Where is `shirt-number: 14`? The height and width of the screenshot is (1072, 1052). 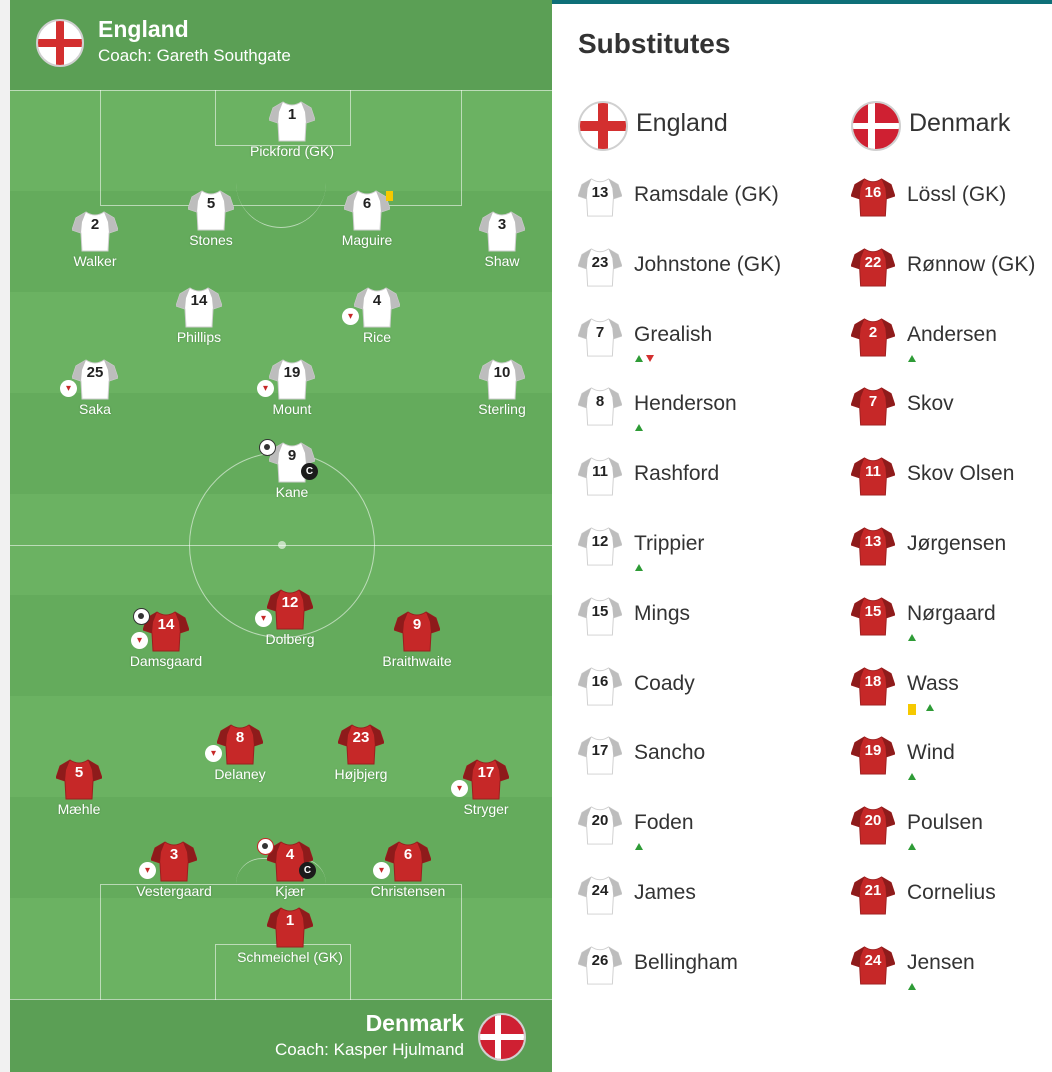 shirt-number: 14 is located at coordinates (166, 624).